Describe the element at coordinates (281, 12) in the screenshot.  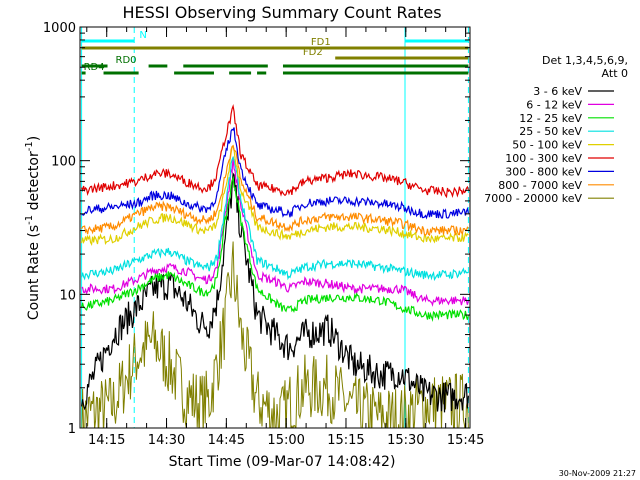
I see `chart-title: HESSI Observing Summary Count Rates` at that location.